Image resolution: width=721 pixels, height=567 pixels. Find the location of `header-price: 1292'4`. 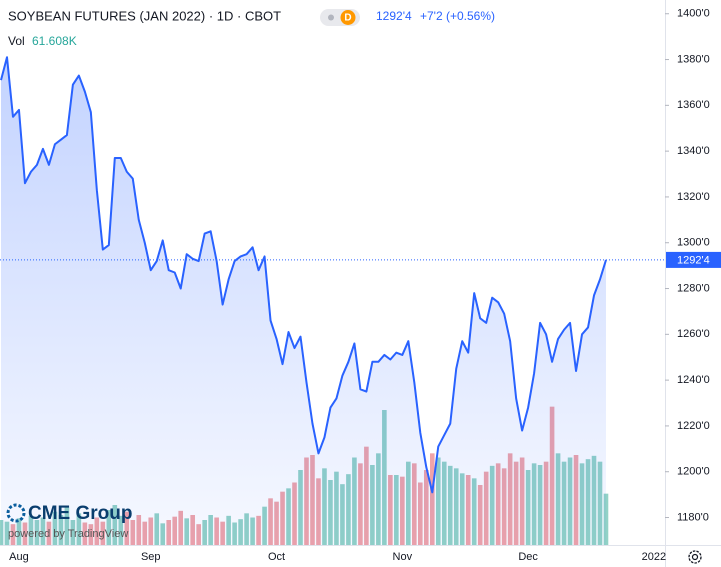

header-price: 1292'4 is located at coordinates (394, 16).